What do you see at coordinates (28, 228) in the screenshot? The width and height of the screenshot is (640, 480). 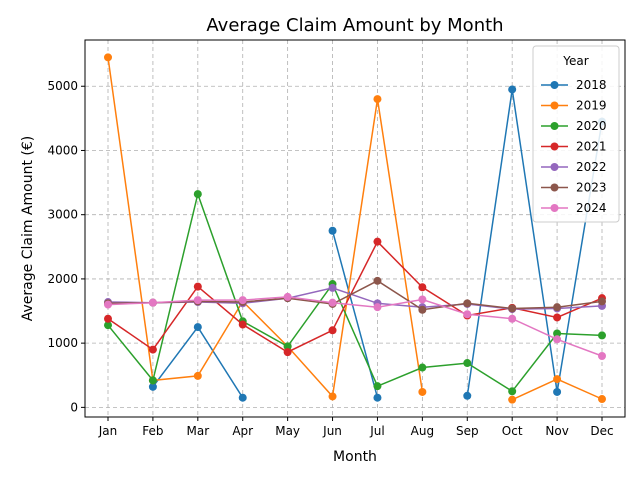 I see `y-axis-label: Average Claim Amount (€)` at bounding box center [28, 228].